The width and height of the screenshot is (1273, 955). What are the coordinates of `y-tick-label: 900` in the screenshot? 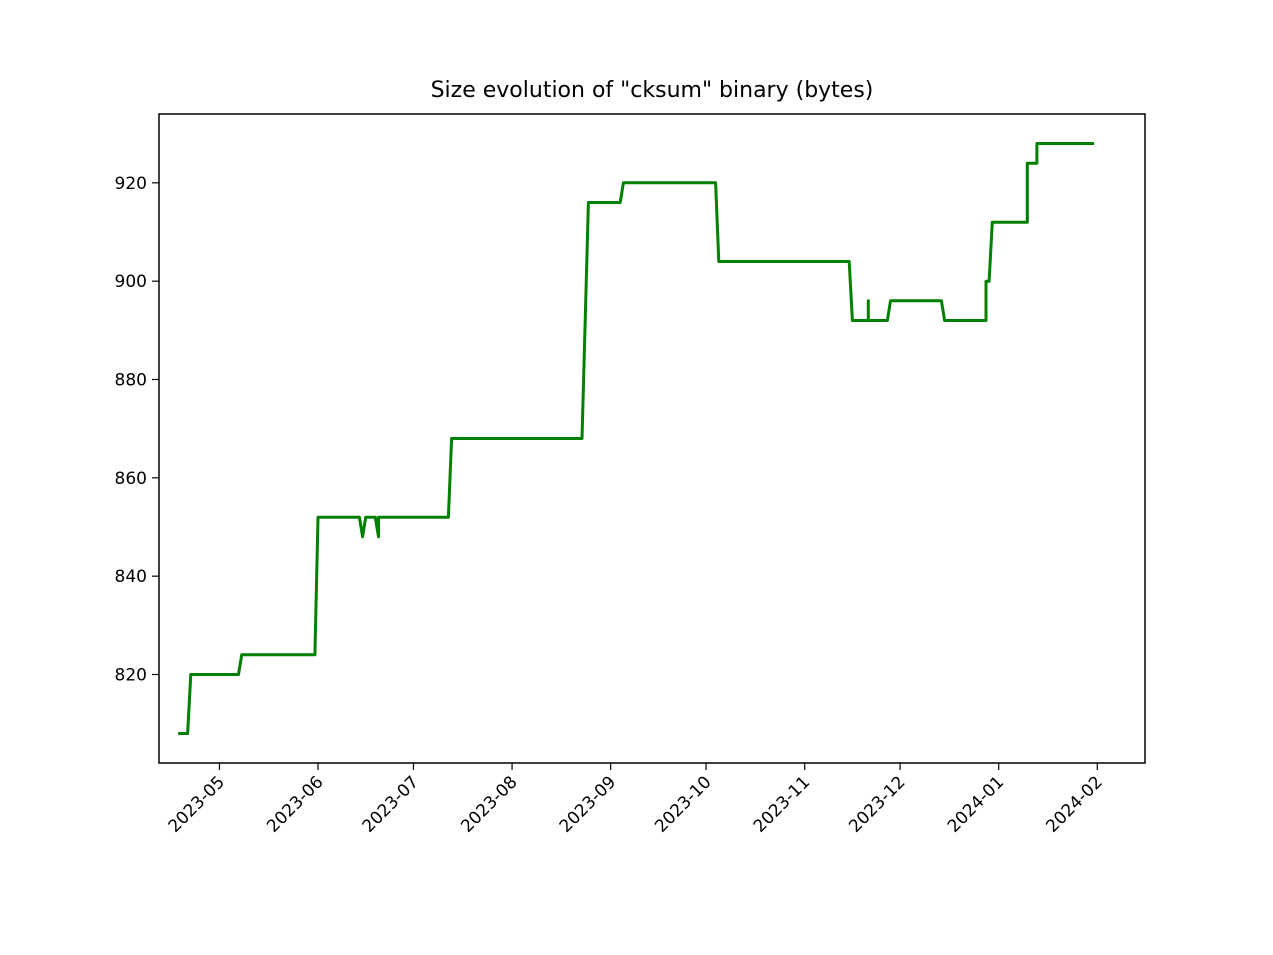 It's located at (131, 282).